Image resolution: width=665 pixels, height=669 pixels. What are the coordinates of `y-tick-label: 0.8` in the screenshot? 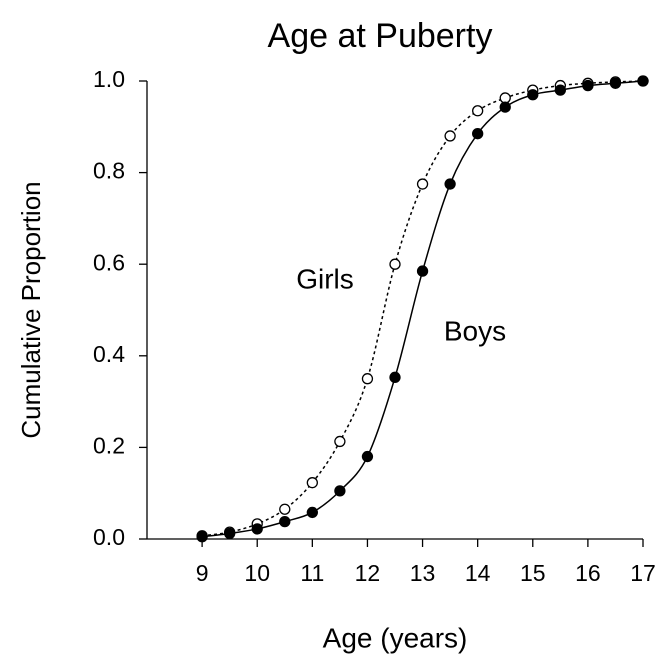 It's located at (109, 171).